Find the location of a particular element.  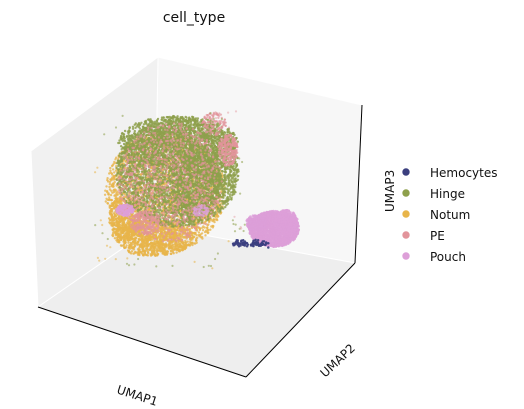

umap1-axis-line is located at coordinates (142, 342).